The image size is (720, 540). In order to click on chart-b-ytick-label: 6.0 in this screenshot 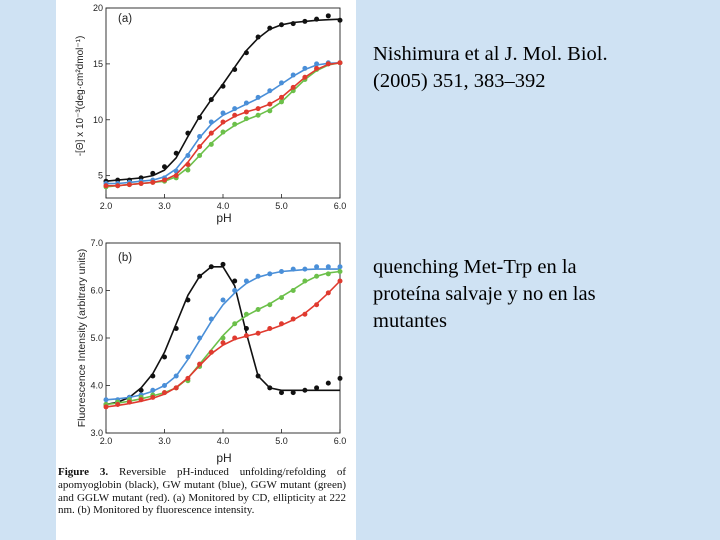, I will do `click(96, 291)`.